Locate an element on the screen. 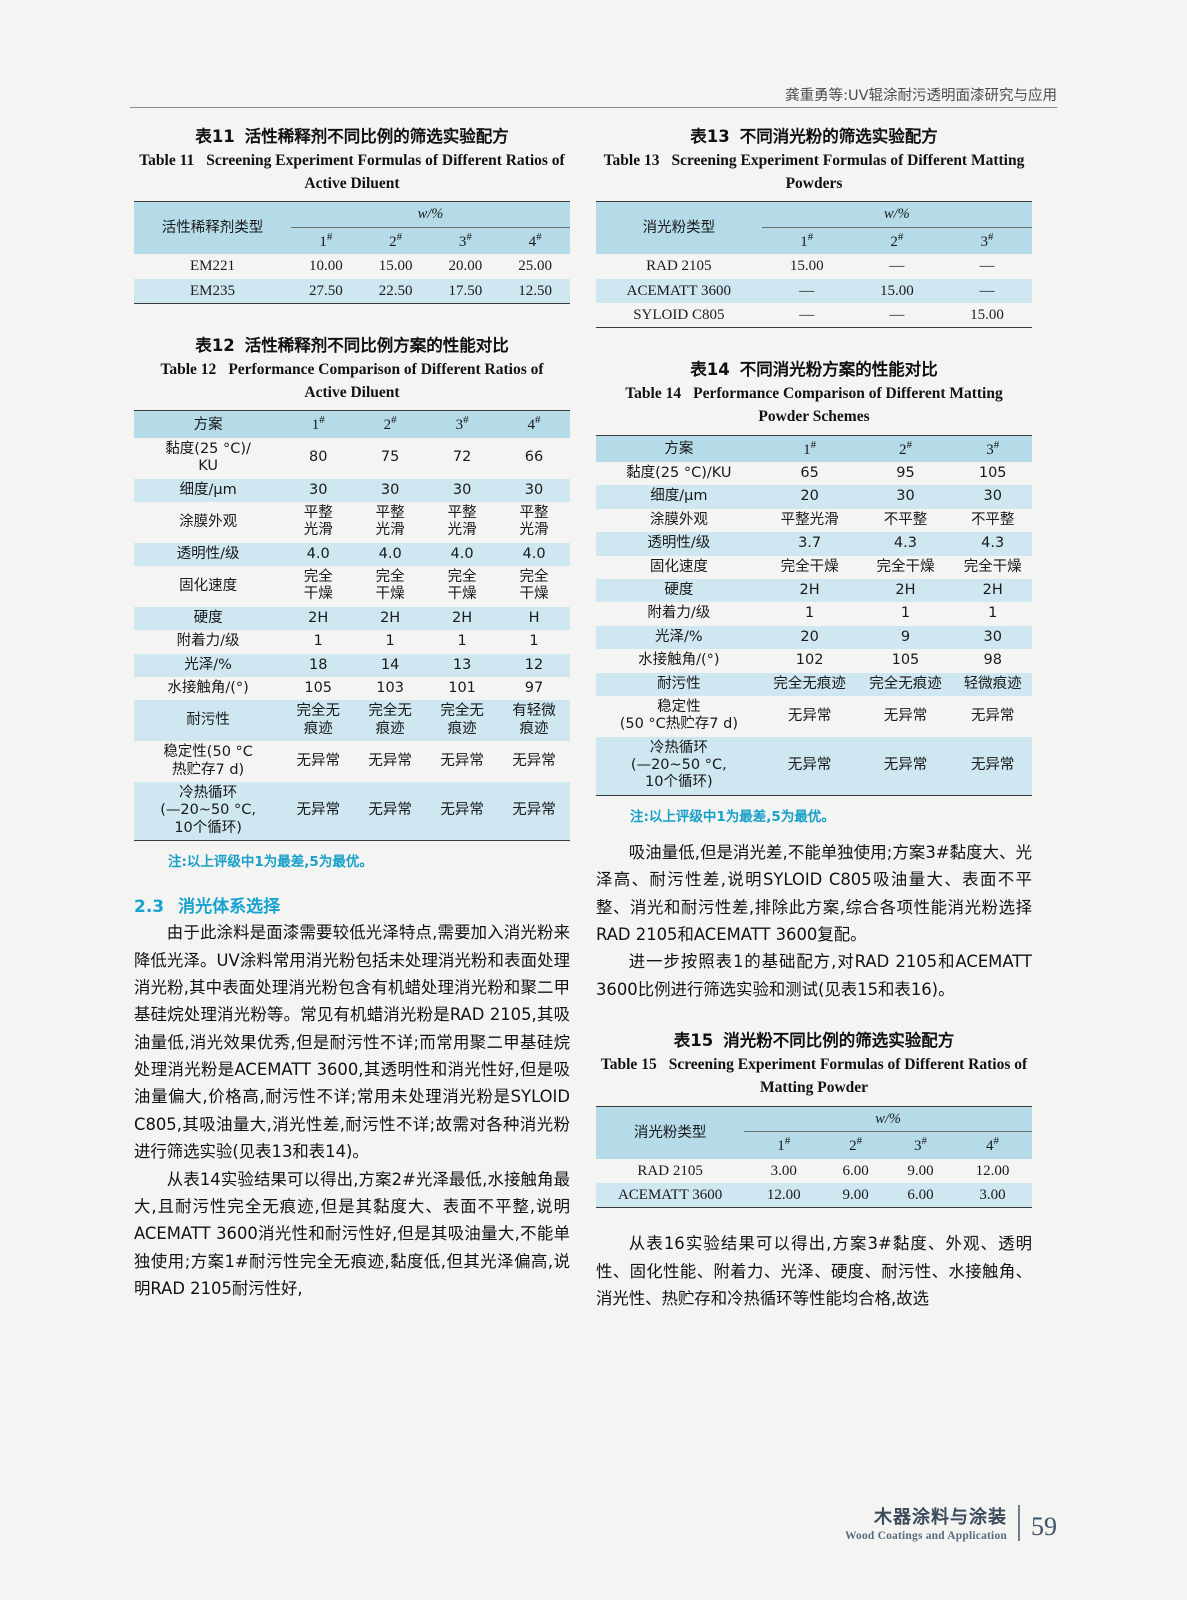  table14-r7-label: 光泽/% is located at coordinates (679, 636).